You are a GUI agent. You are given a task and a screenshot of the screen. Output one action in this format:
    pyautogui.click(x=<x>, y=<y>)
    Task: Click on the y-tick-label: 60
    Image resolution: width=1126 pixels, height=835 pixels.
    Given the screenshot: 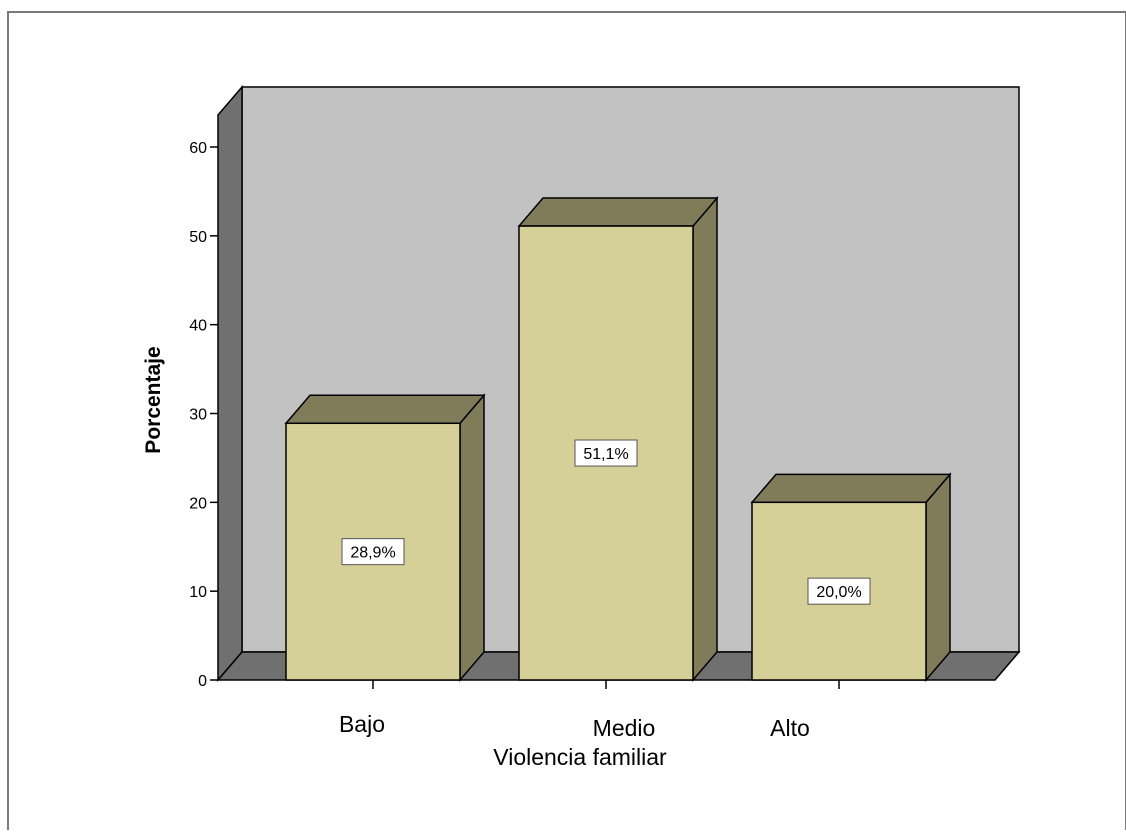 What is the action you would take?
    pyautogui.click(x=198, y=148)
    